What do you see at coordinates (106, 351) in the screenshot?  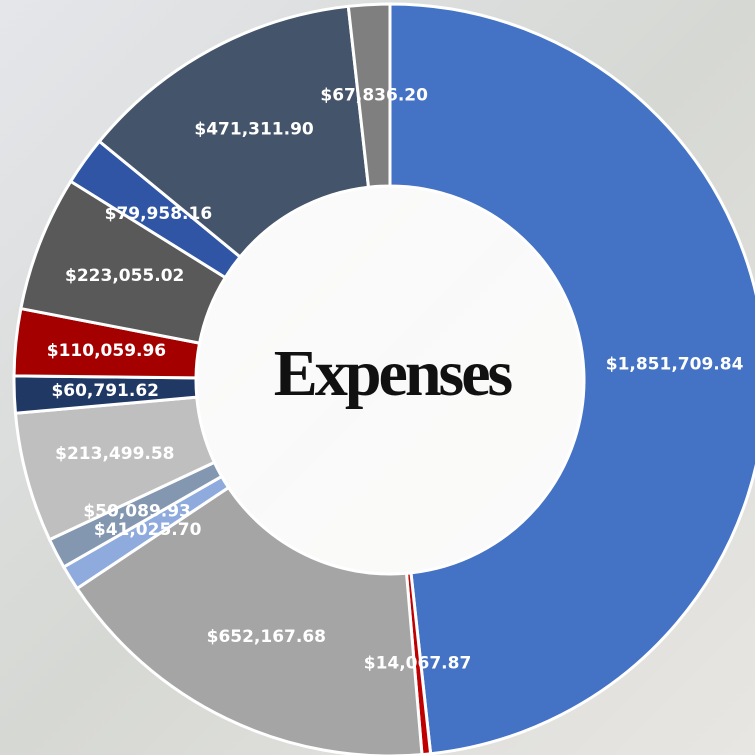 I see `data-label: $110,059.96` at bounding box center [106, 351].